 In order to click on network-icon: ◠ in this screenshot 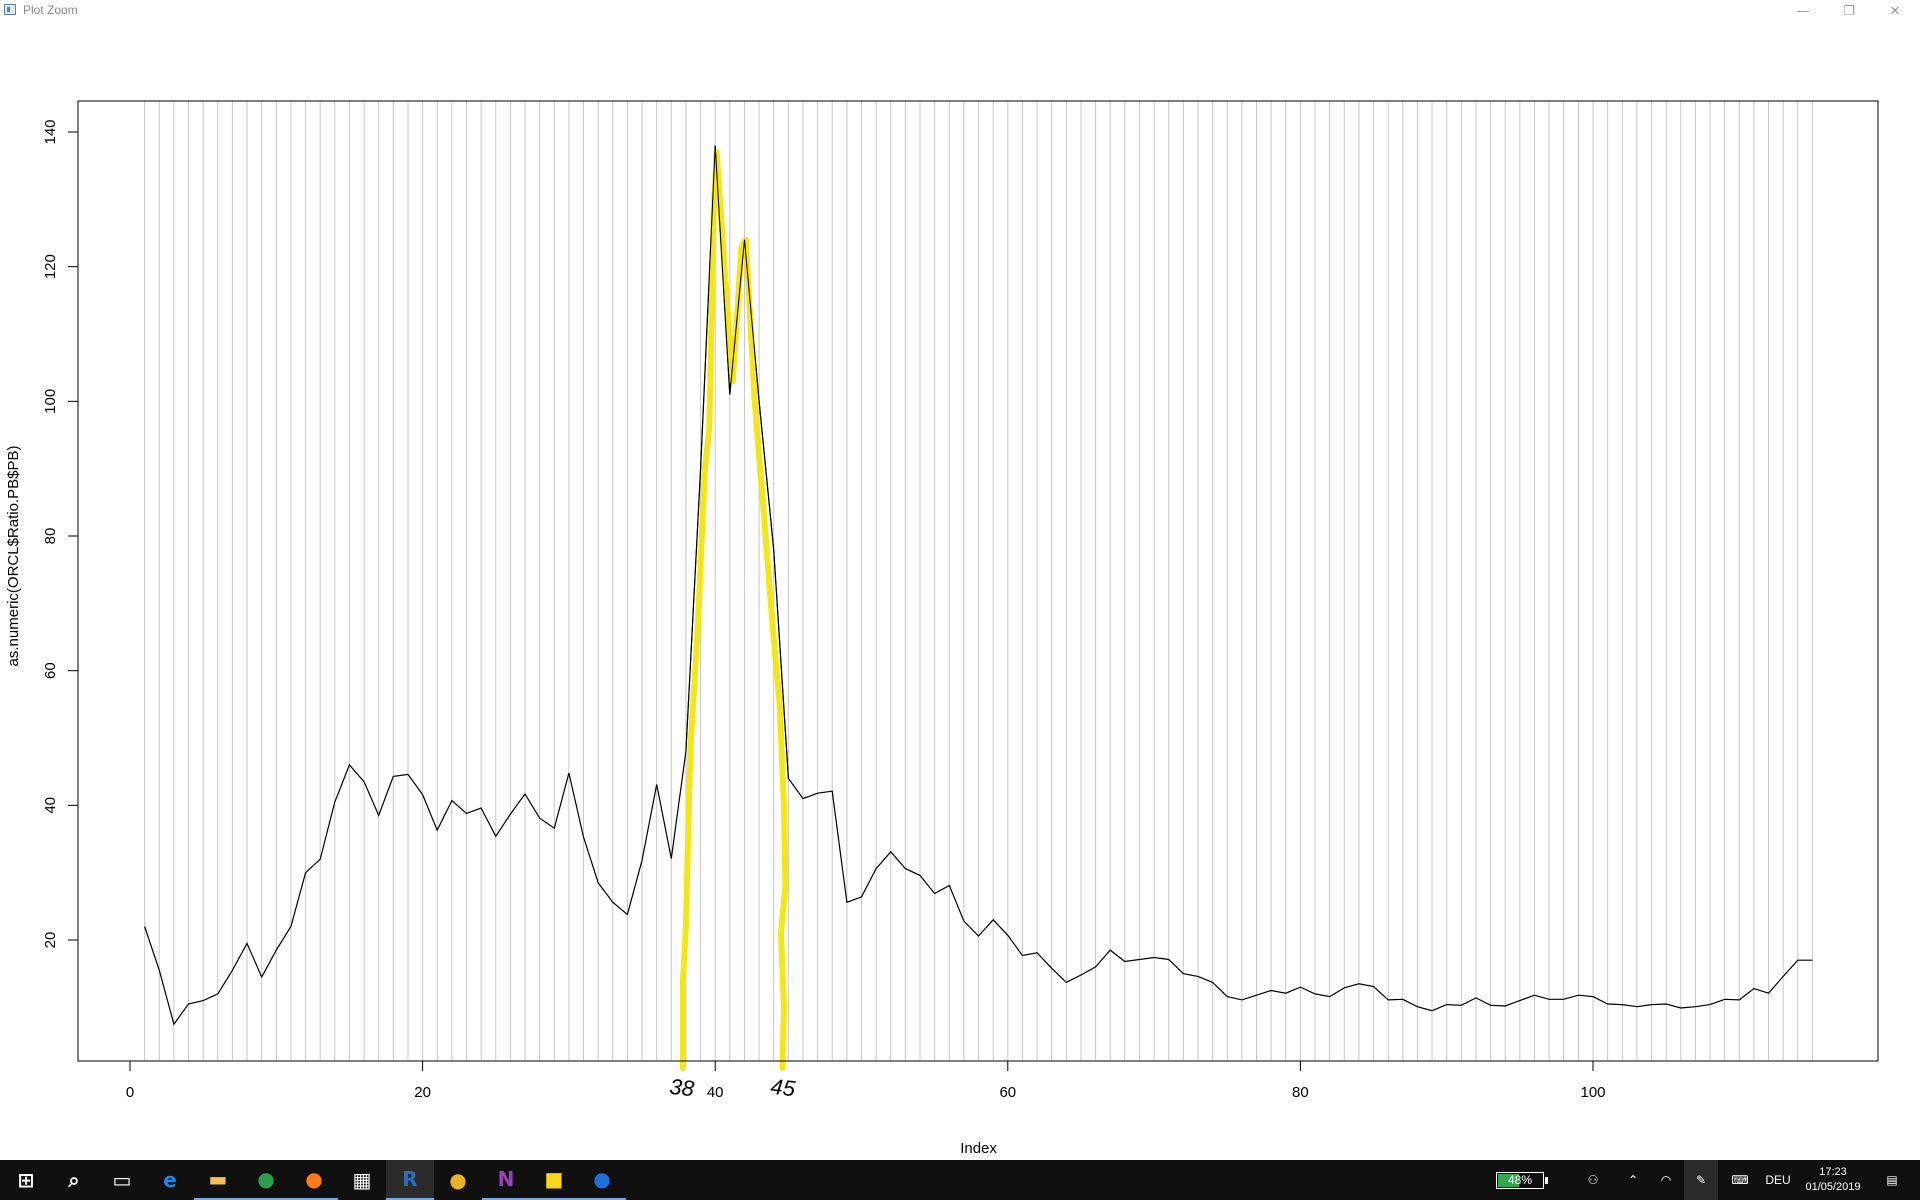, I will do `click(1666, 1180)`.